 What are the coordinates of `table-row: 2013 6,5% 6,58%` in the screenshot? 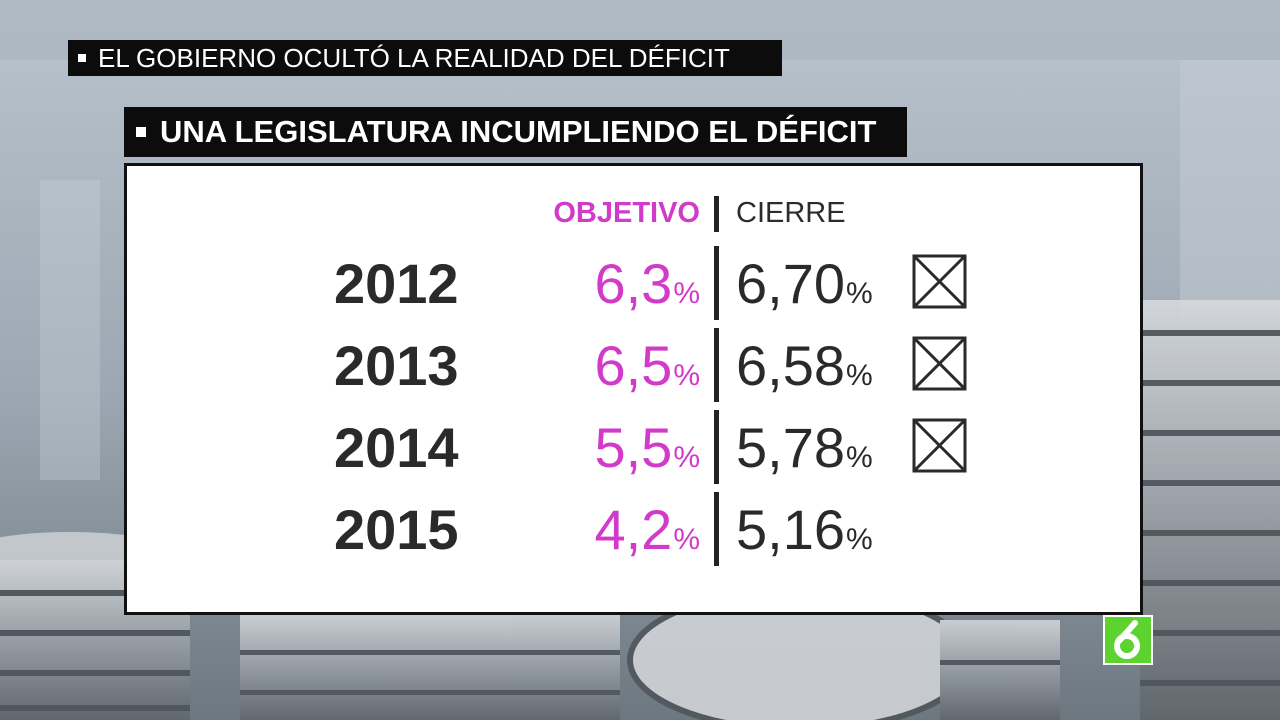 It's located at (633, 366).